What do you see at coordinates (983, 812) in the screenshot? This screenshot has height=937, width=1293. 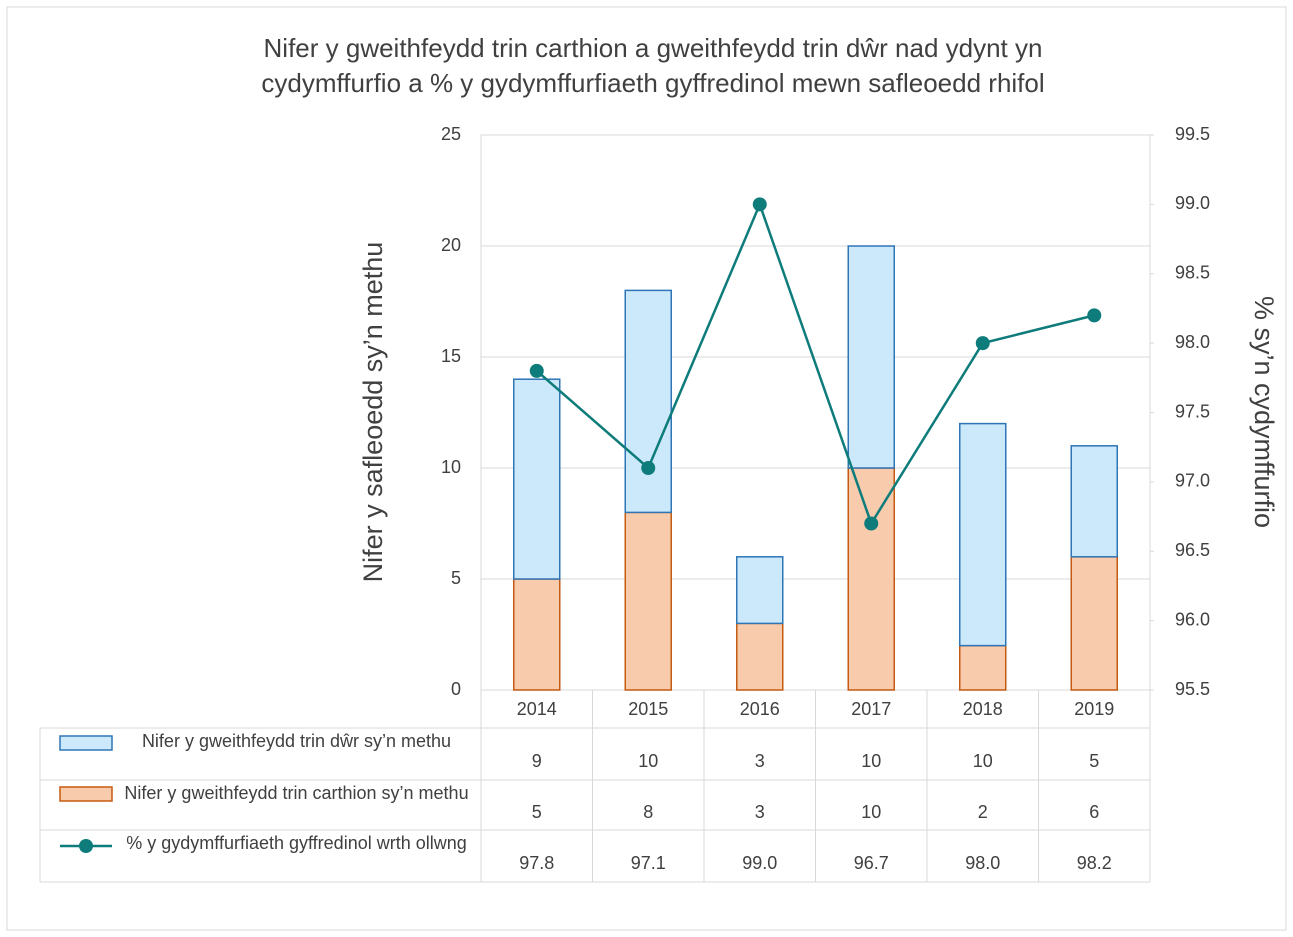 I see `table-value: 2` at bounding box center [983, 812].